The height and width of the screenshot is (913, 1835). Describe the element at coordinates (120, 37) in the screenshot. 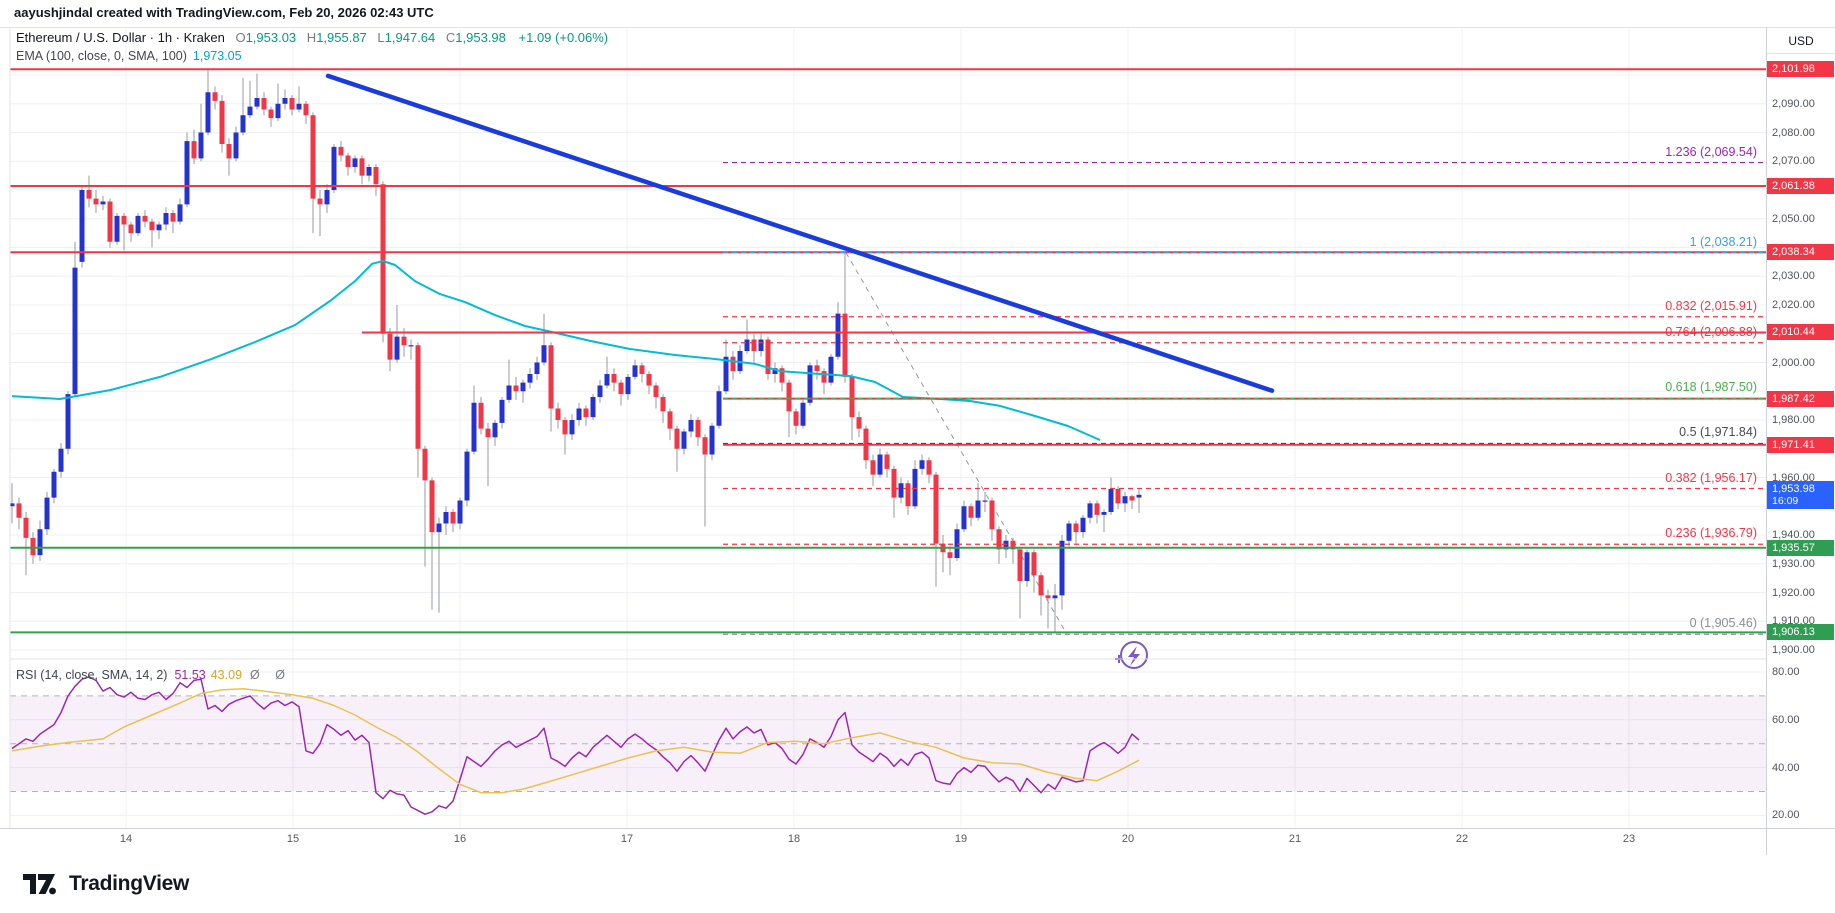

I see `symbol-title: Ethereum / U.S. Dollar · 1h · Kraken` at that location.